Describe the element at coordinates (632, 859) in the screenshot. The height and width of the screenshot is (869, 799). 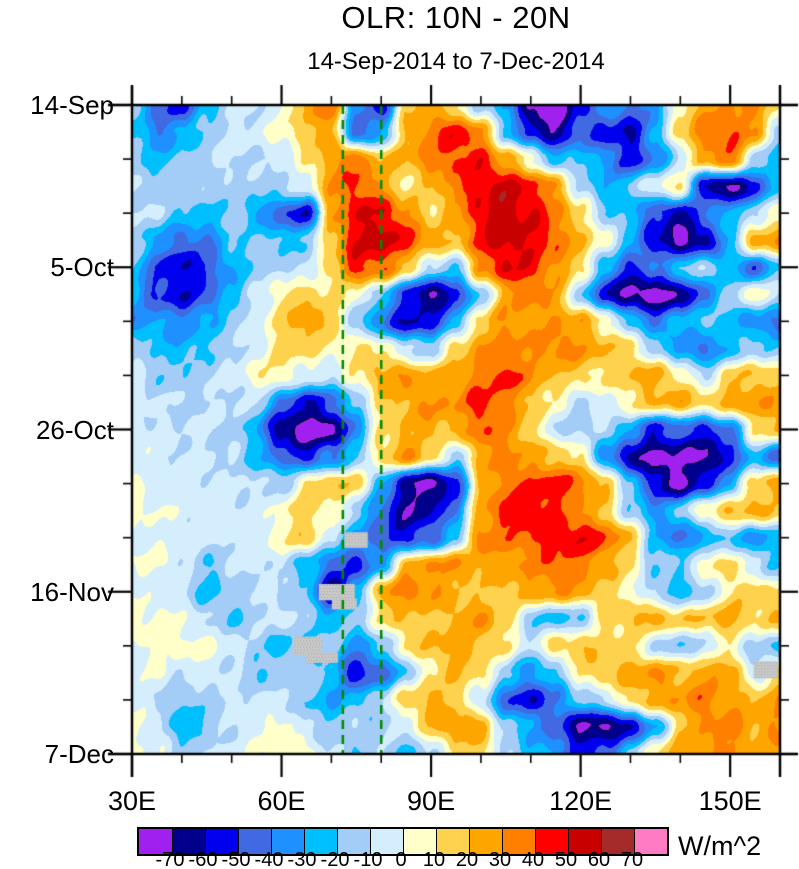
I see `colorbar-tick-label-70: 70` at that location.